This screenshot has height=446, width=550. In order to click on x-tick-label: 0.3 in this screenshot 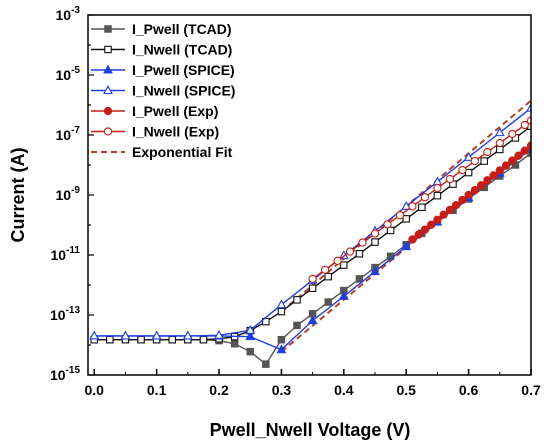, I will do `click(282, 390)`.